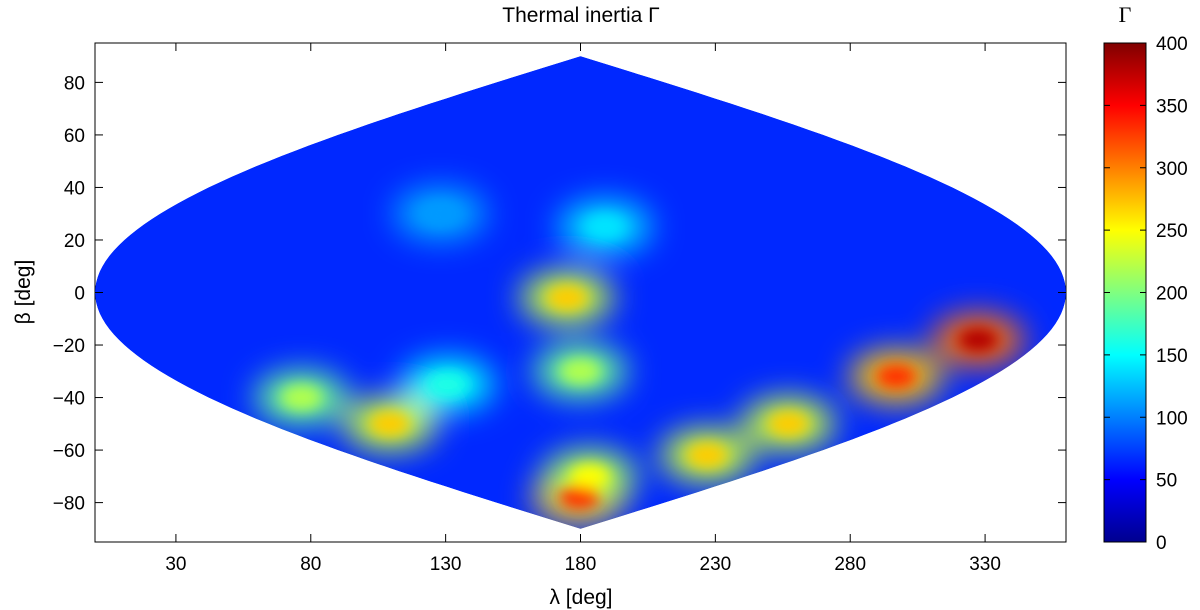 Image resolution: width=1200 pixels, height=610 pixels. I want to click on colorbar-tick-label: 400, so click(1172, 44).